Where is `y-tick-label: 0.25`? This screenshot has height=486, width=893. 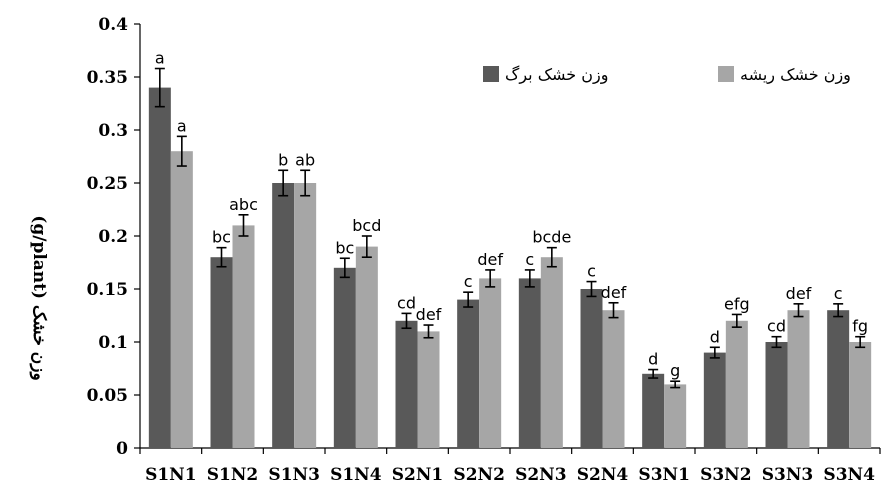 y-tick-label: 0.25 is located at coordinates (107, 184).